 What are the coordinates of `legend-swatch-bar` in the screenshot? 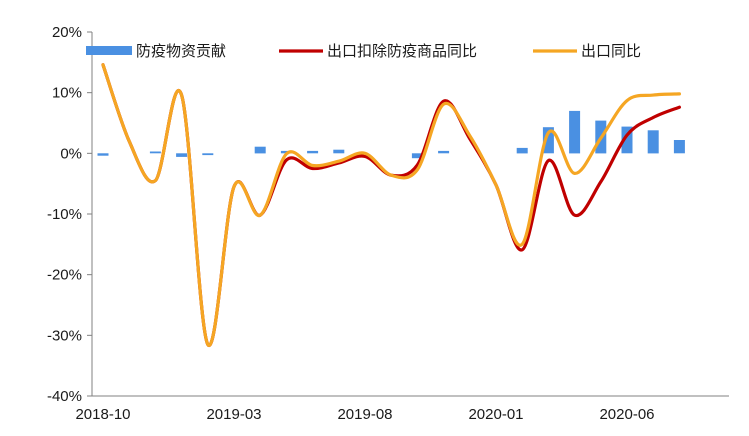 It's located at (109, 50).